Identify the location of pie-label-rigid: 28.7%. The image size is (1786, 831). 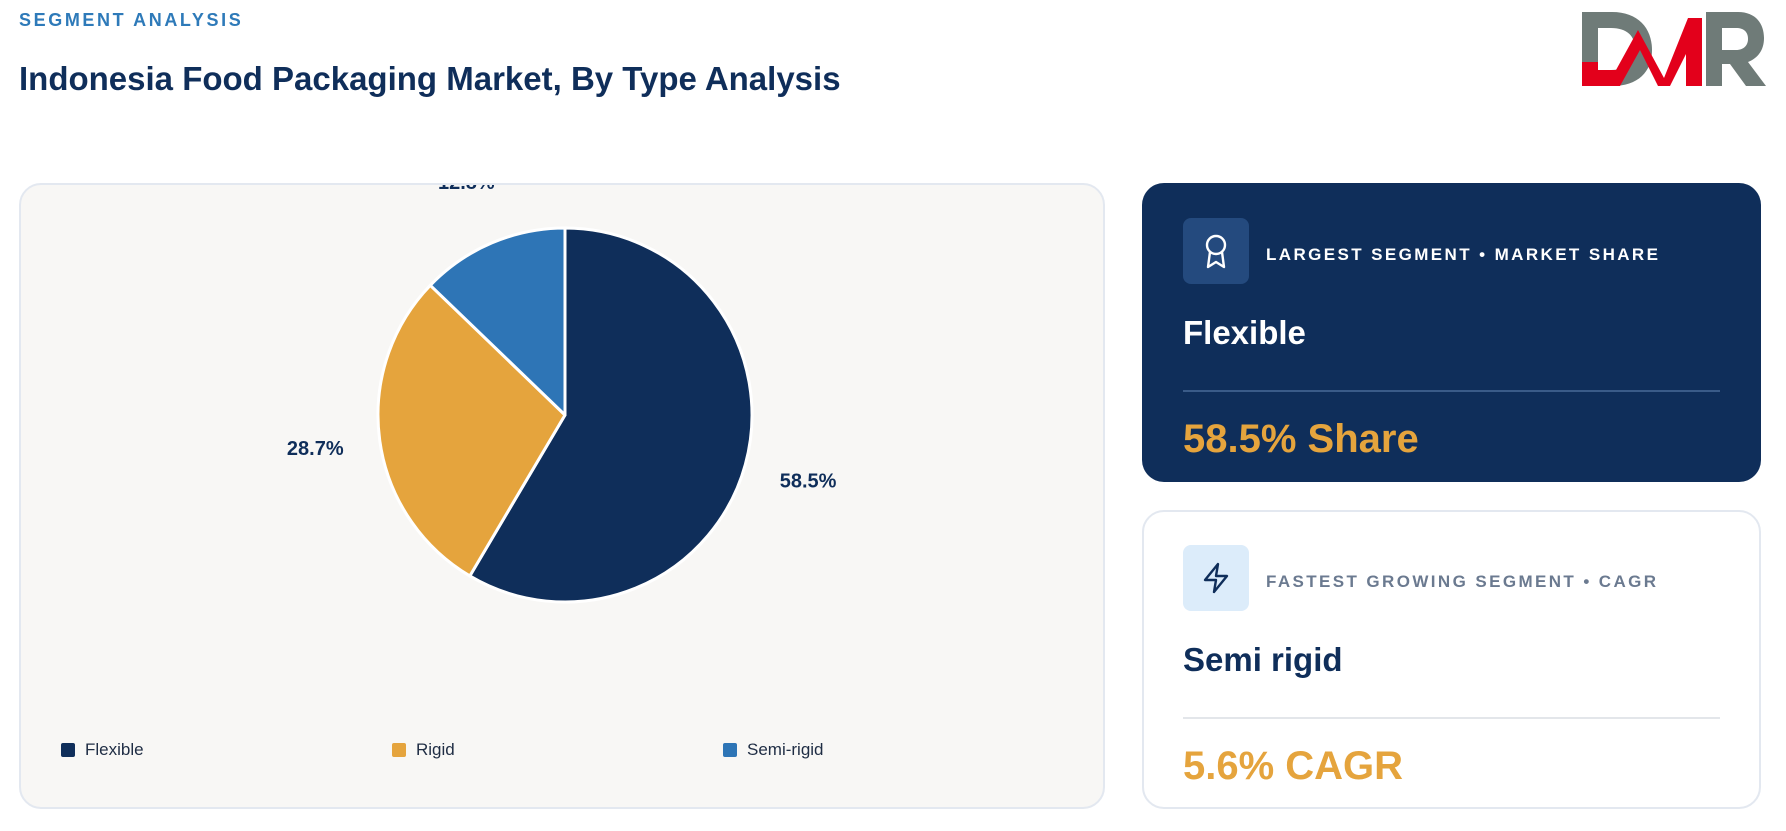
(315, 449).